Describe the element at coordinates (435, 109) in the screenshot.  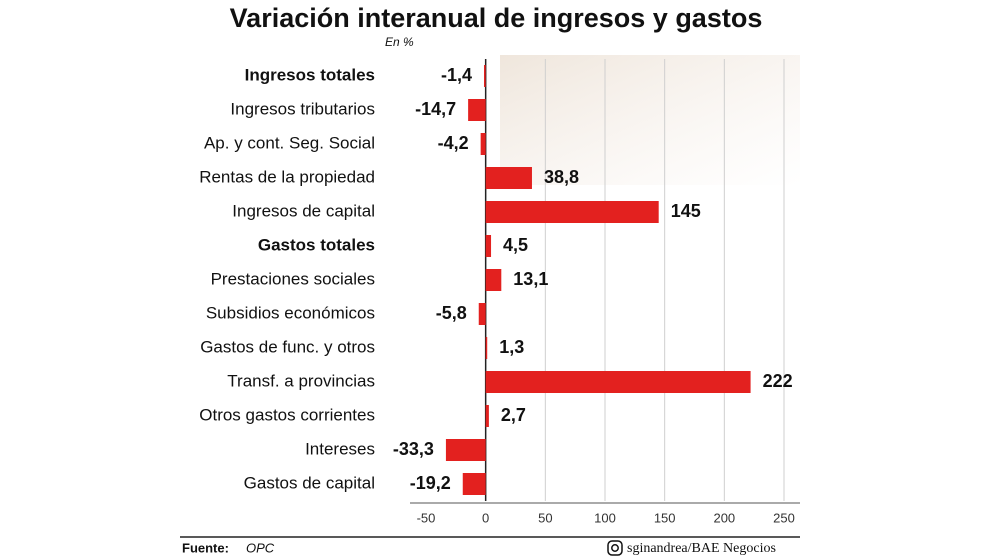
I see `value-label: -14,7` at that location.